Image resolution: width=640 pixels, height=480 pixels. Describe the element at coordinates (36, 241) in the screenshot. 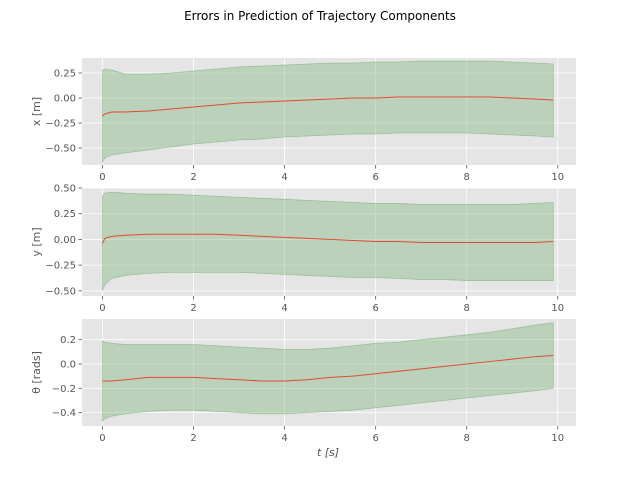

I see `y-axis-label: y [m]` at that location.